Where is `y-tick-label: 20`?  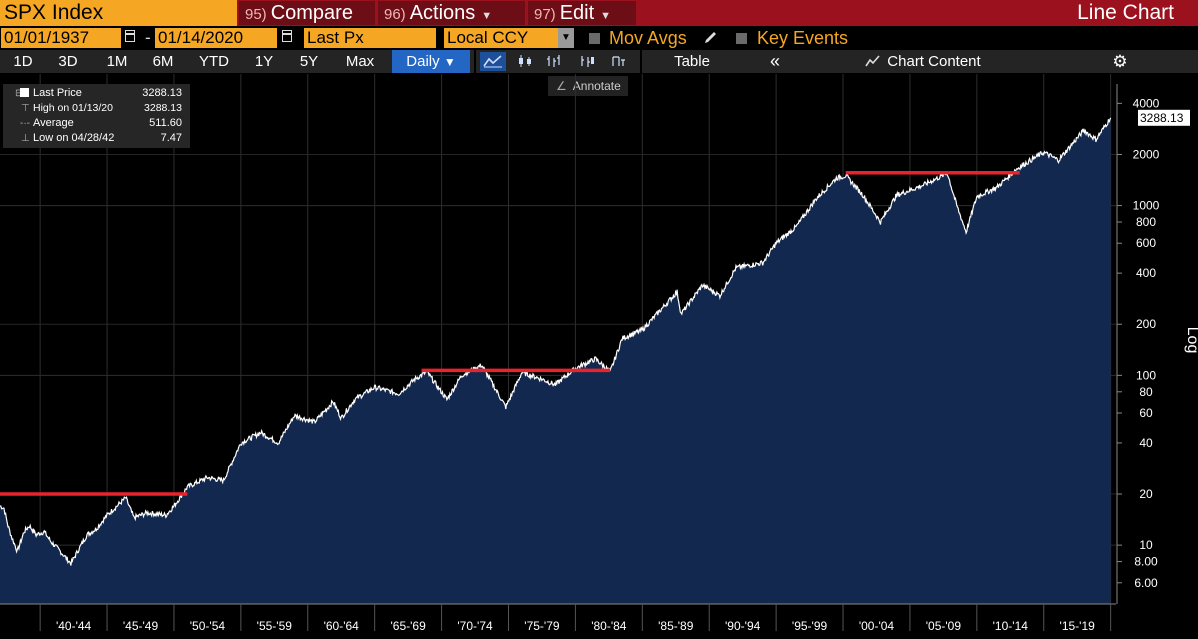 y-tick-label: 20 is located at coordinates (1146, 494).